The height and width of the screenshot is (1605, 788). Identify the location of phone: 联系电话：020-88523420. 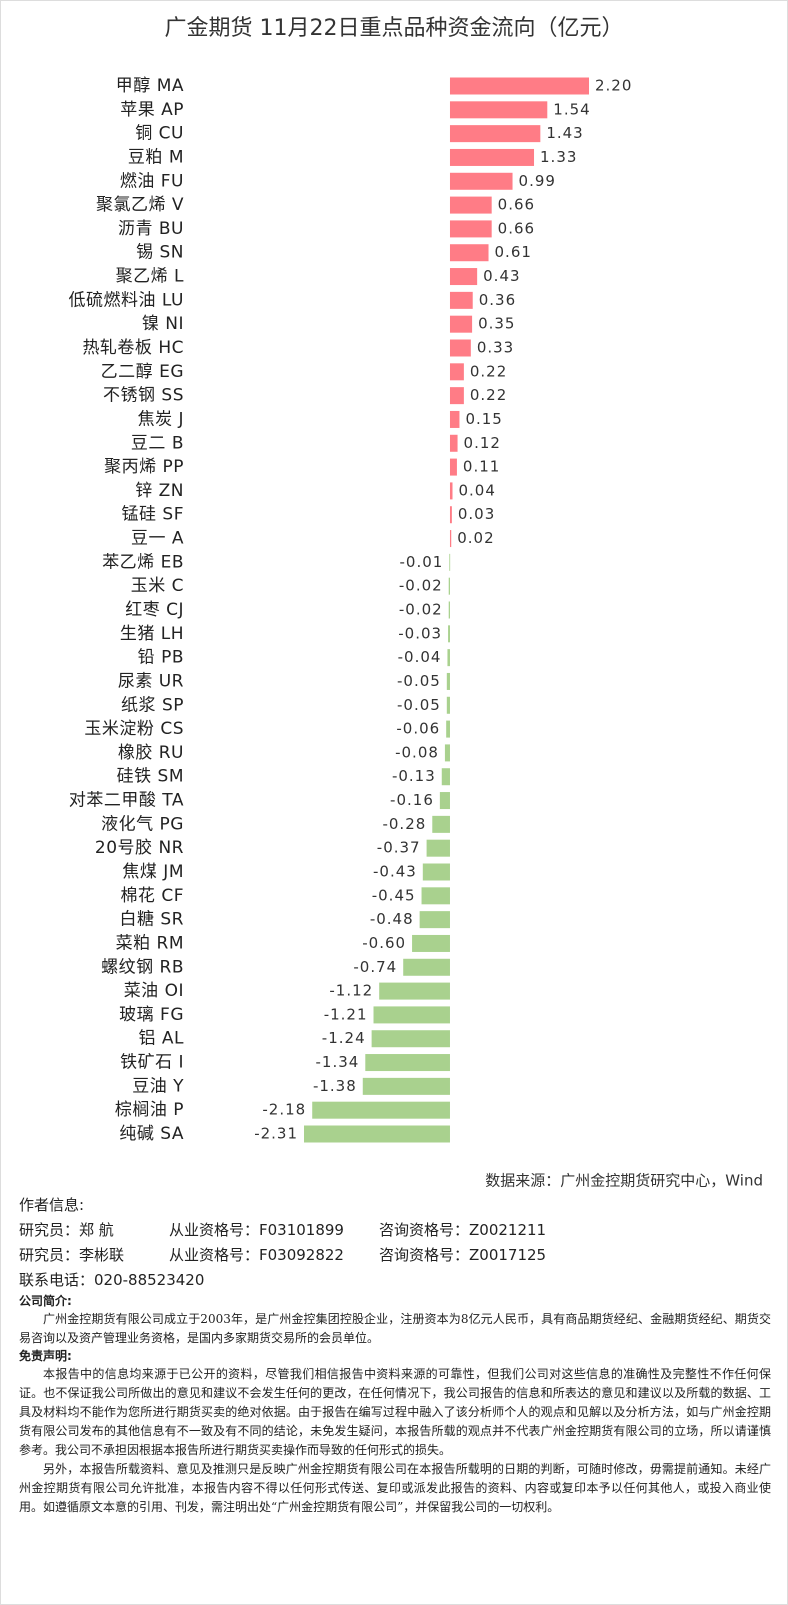
(112, 1280).